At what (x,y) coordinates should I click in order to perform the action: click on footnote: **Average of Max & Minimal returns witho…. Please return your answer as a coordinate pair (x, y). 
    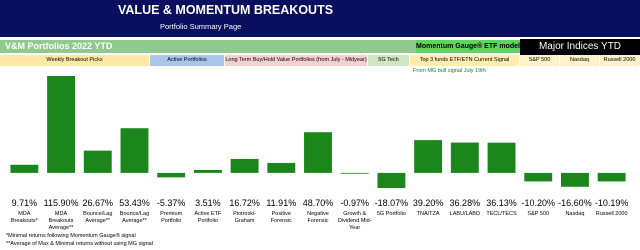
    Looking at the image, I should click on (79, 244).